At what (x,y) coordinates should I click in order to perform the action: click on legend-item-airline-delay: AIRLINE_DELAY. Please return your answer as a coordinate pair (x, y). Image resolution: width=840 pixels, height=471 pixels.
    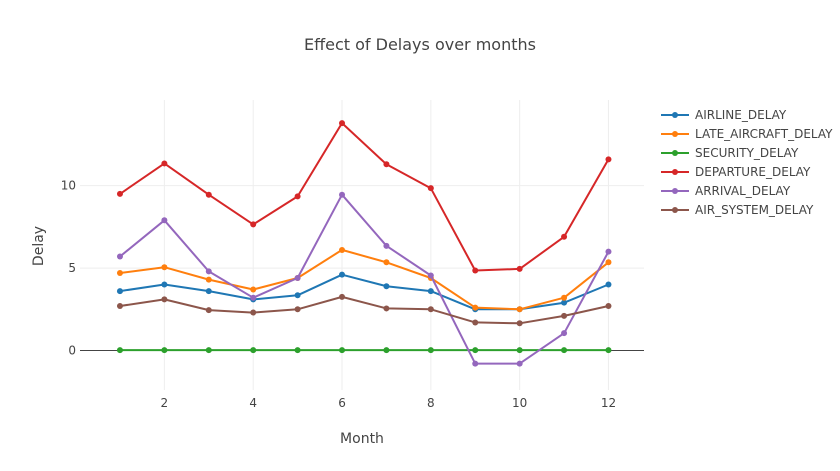
    Looking at the image, I should click on (724, 115).